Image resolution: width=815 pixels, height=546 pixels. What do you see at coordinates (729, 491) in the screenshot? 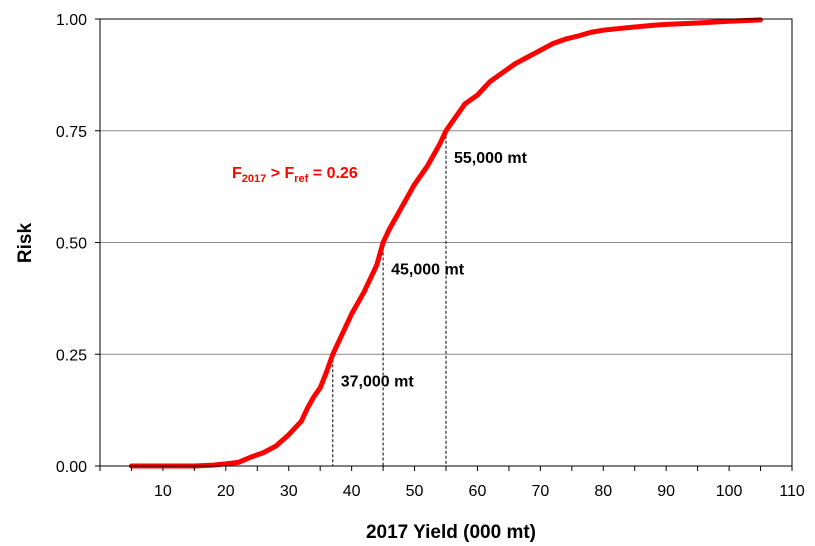
I see `x-tick-label: 100` at bounding box center [729, 491].